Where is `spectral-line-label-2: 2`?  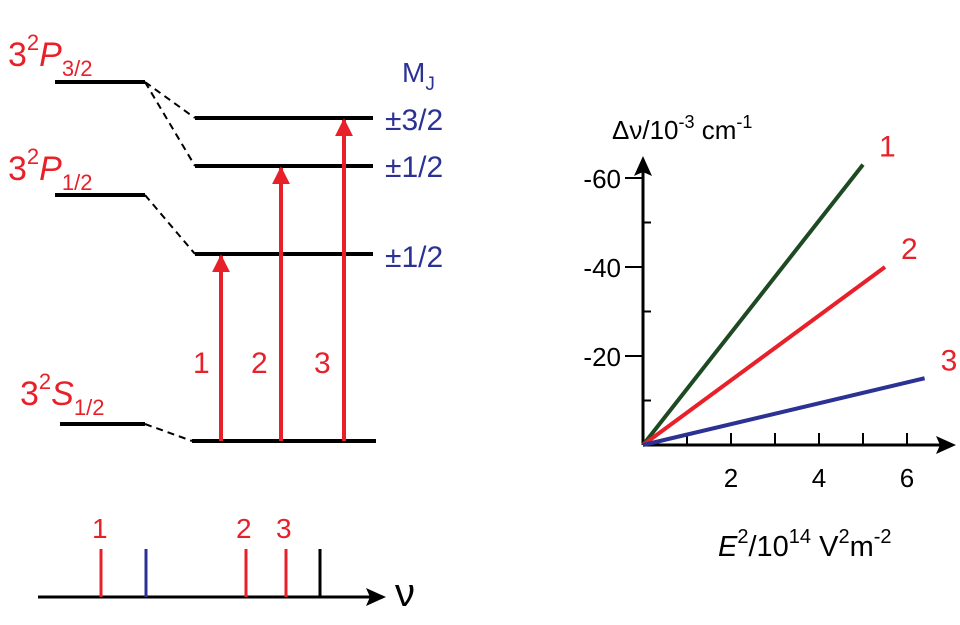 spectral-line-label-2: 2 is located at coordinates (244, 528).